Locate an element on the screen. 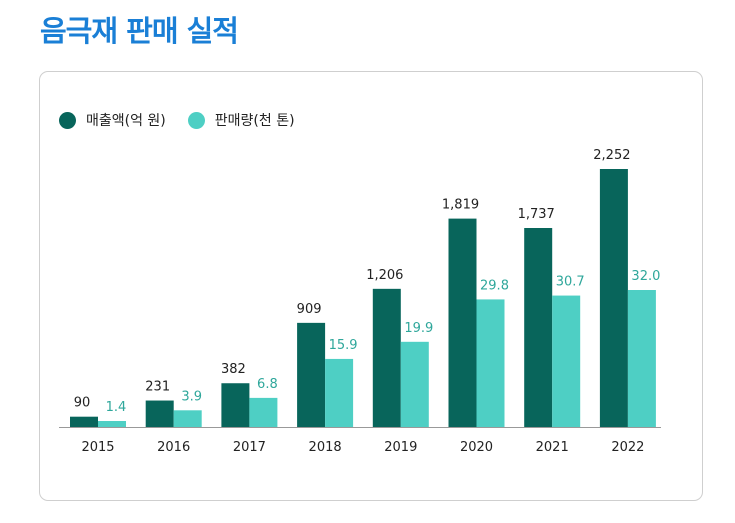 Image resolution: width=735 pixels, height=523 pixels. bar-sales-2022 is located at coordinates (613, 298).